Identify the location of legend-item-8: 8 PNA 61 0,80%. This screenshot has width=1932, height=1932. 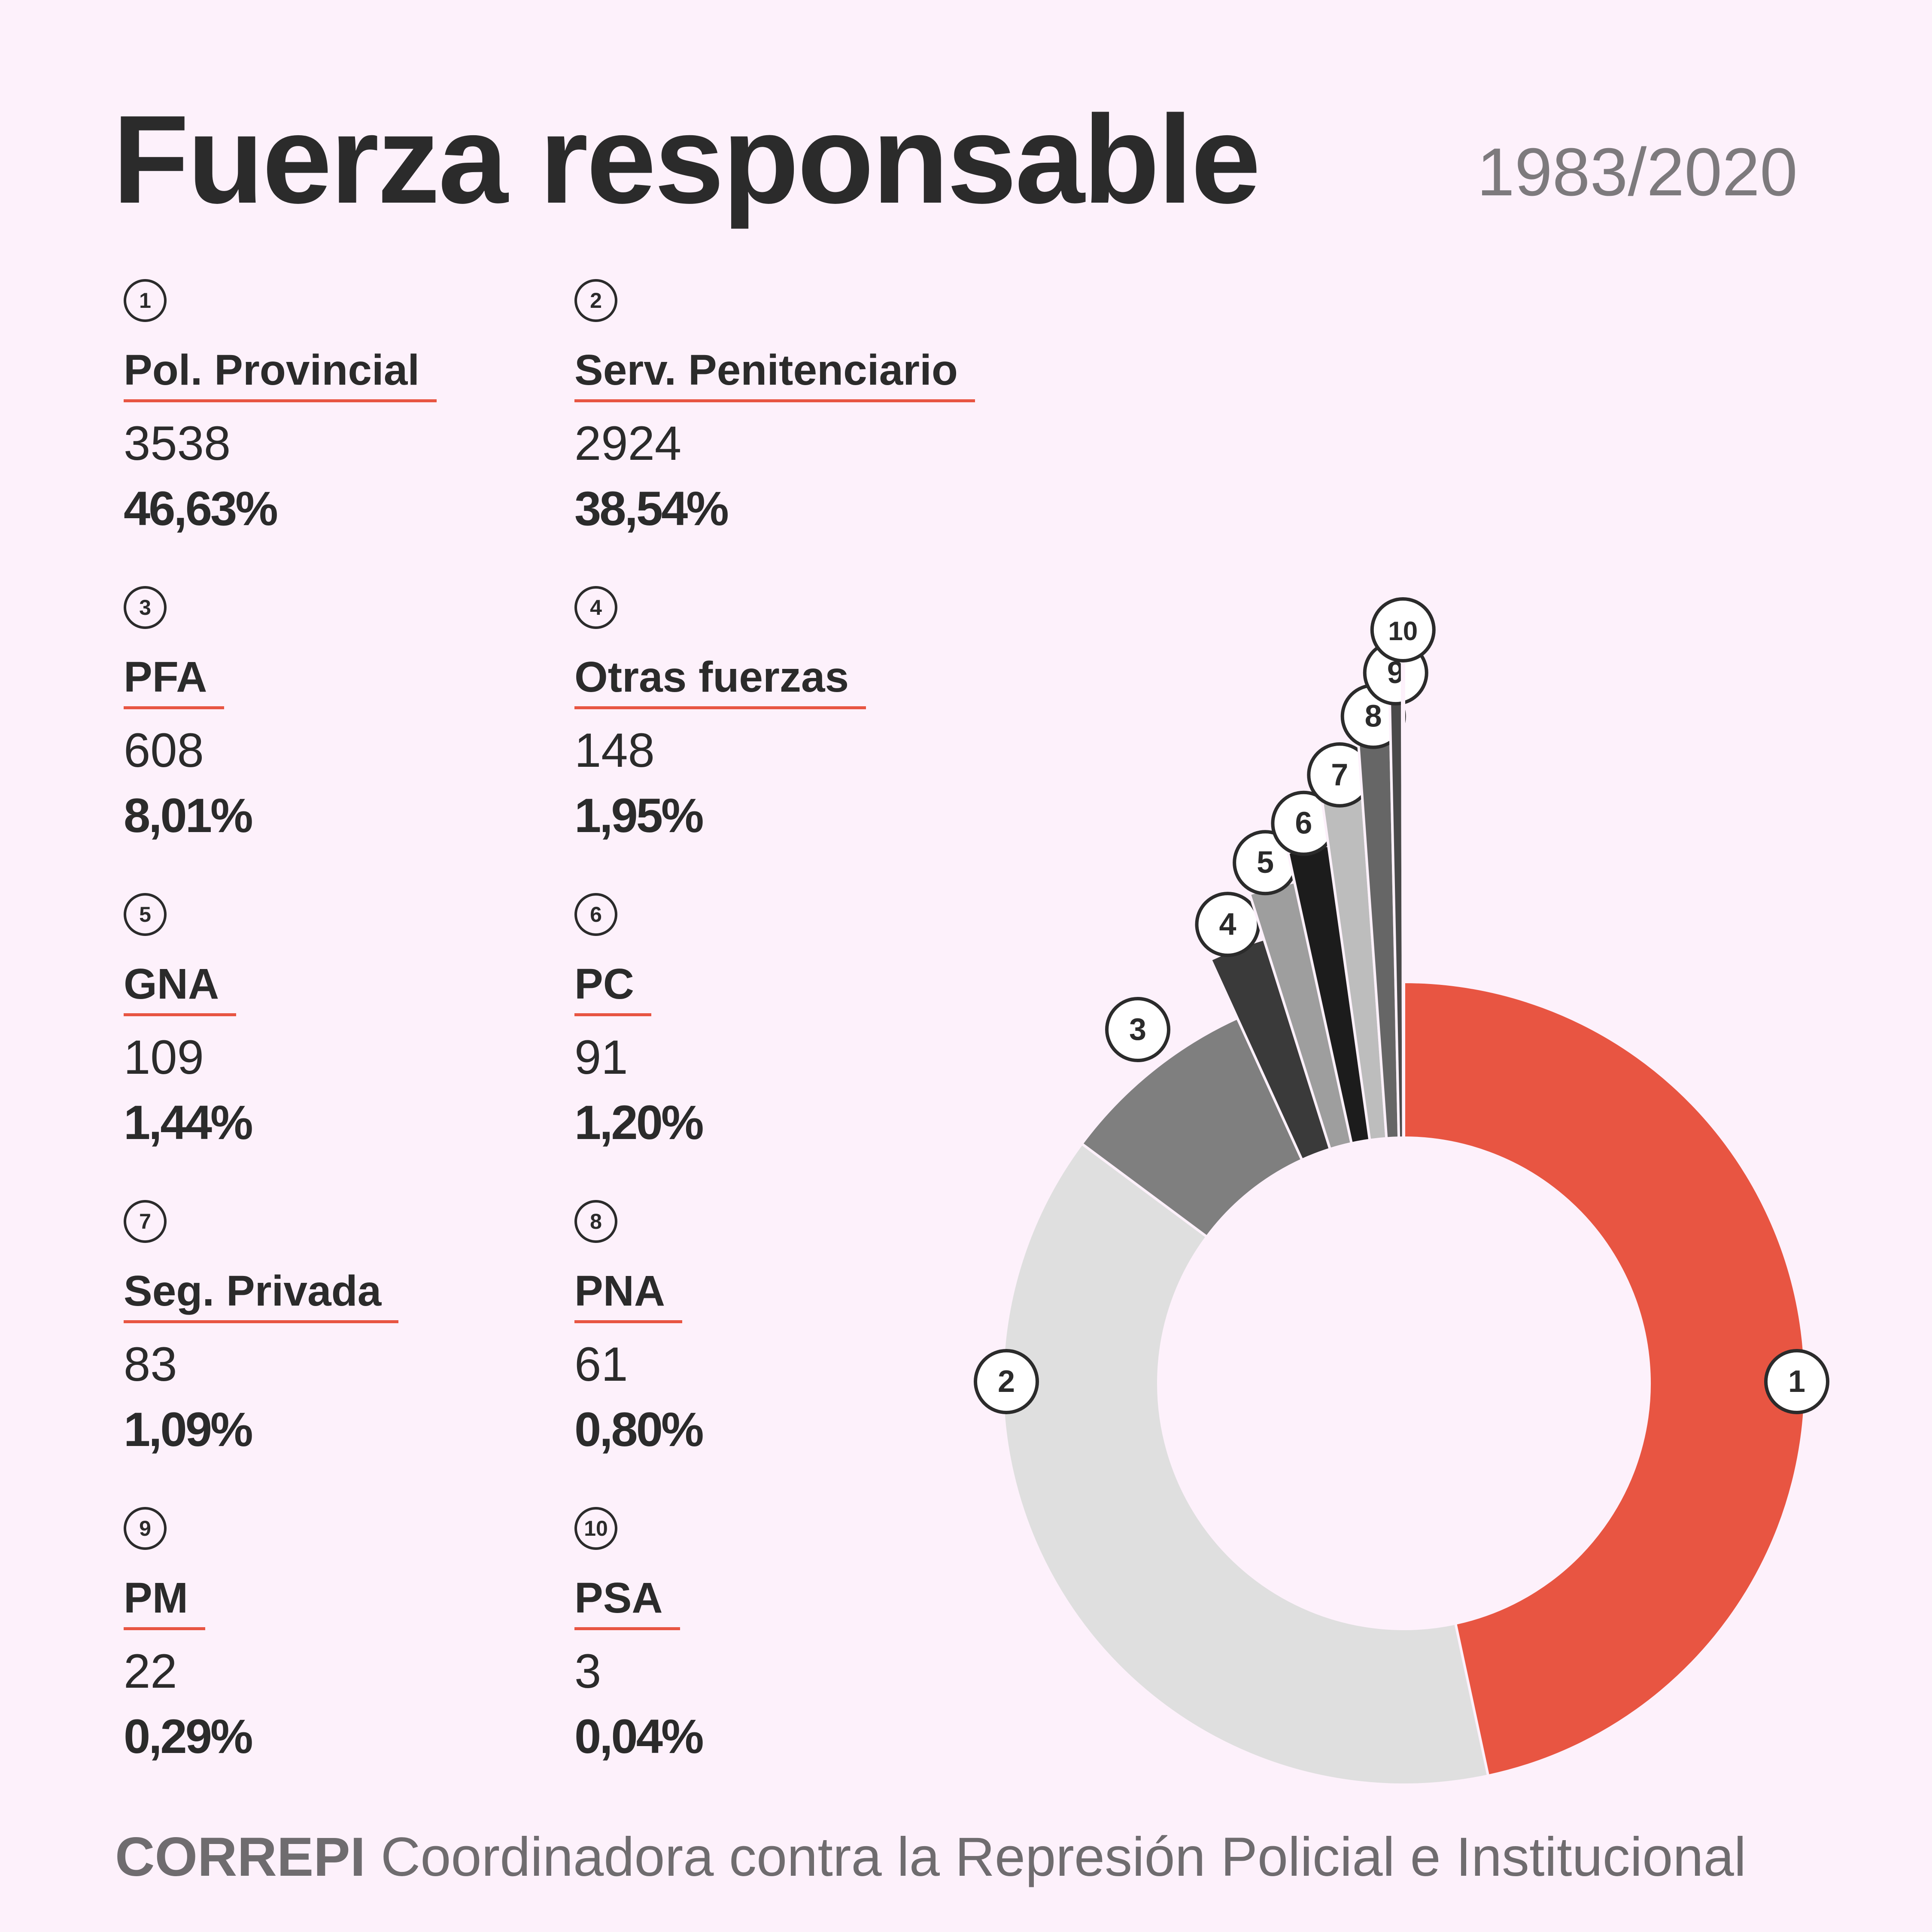
(789, 1327).